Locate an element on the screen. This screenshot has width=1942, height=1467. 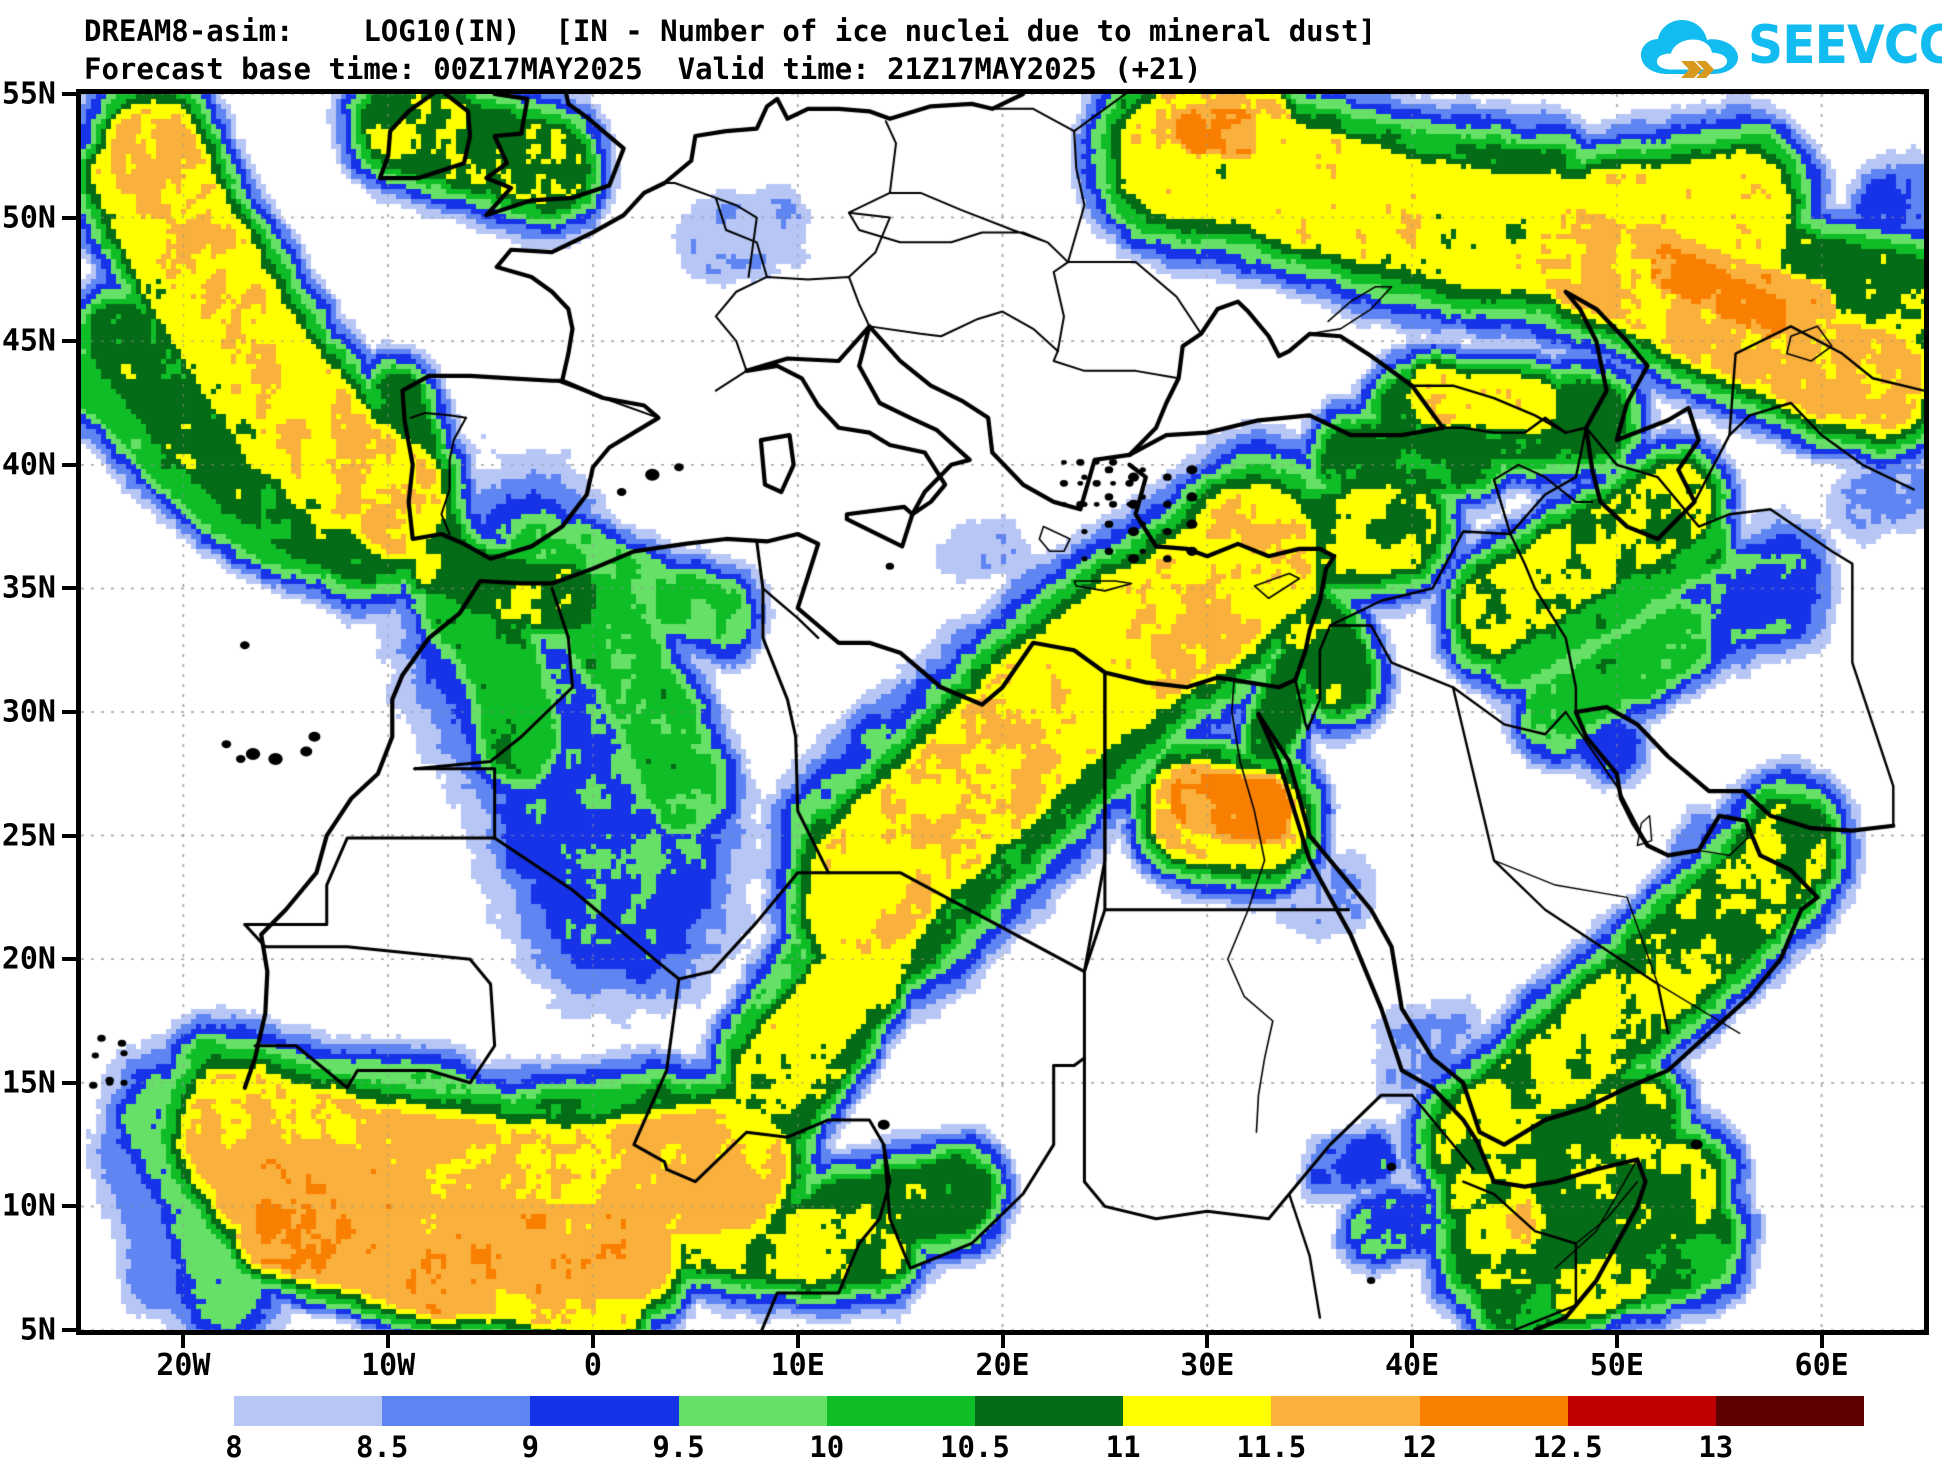
colorbar-tick-label: 8.5 is located at coordinates (382, 1447).